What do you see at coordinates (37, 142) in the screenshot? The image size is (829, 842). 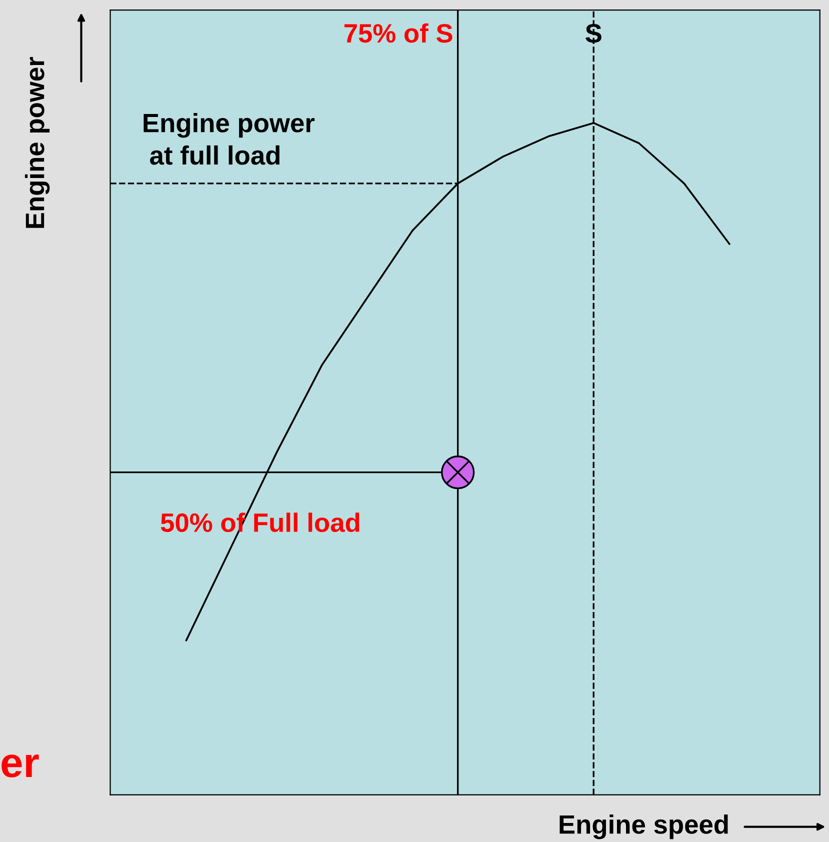 I see `y-axis-title: Engine power` at bounding box center [37, 142].